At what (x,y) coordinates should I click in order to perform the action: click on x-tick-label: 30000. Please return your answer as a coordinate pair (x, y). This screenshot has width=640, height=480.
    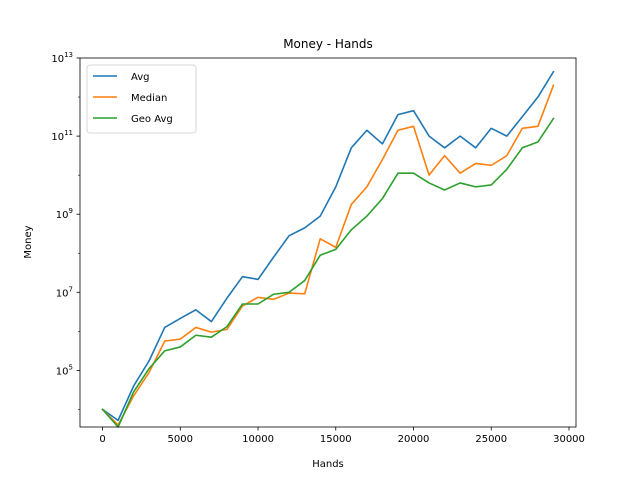
    Looking at the image, I should click on (569, 439).